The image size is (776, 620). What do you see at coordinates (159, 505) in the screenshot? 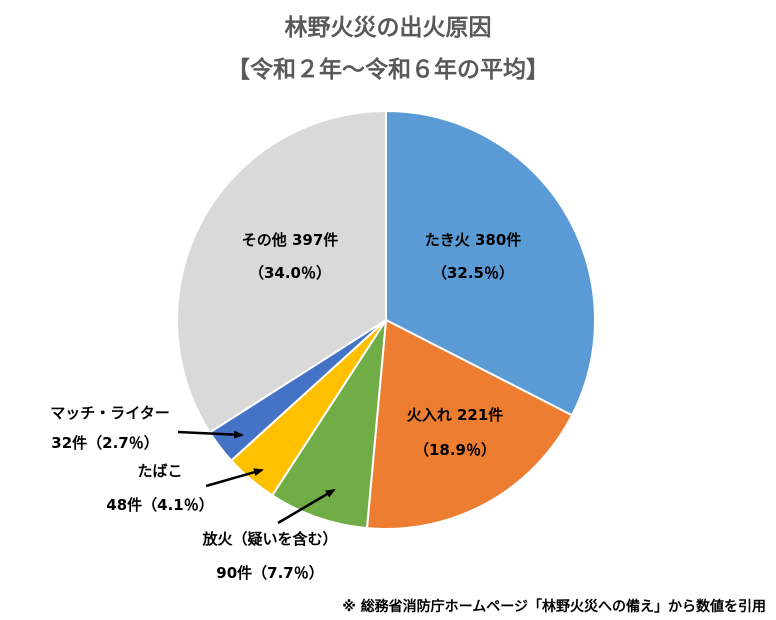
I see `slice-value-3: 48件（4.1％）` at bounding box center [159, 505].